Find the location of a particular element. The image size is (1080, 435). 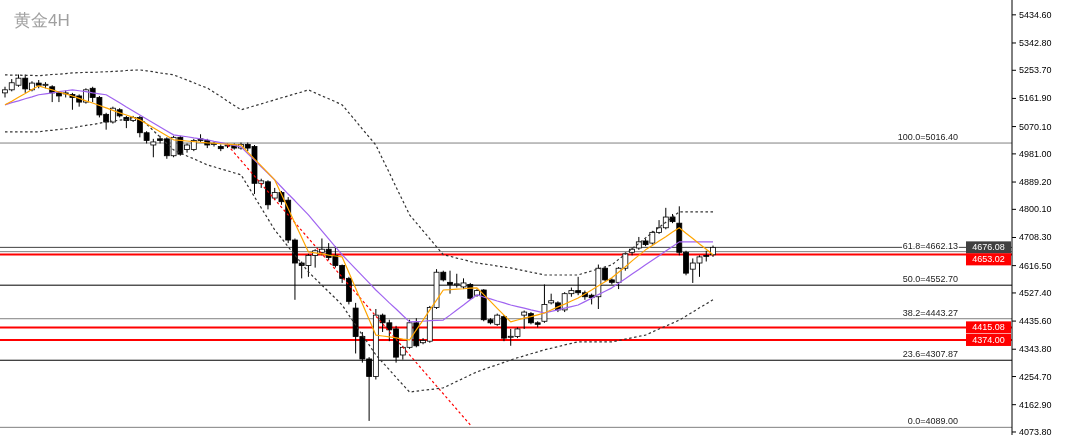

y-tick-label: 4162.90 is located at coordinates (1035, 404).